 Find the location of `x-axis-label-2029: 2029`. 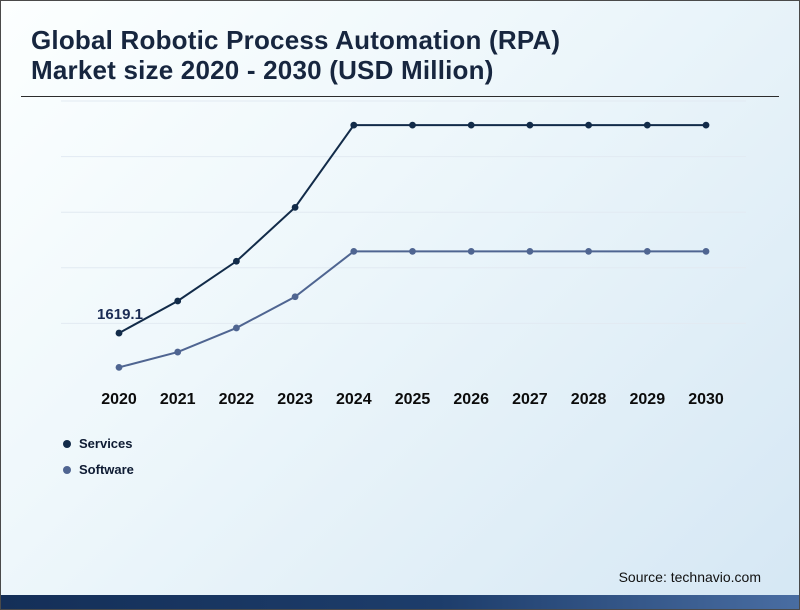

x-axis-label-2029: 2029 is located at coordinates (648, 399).